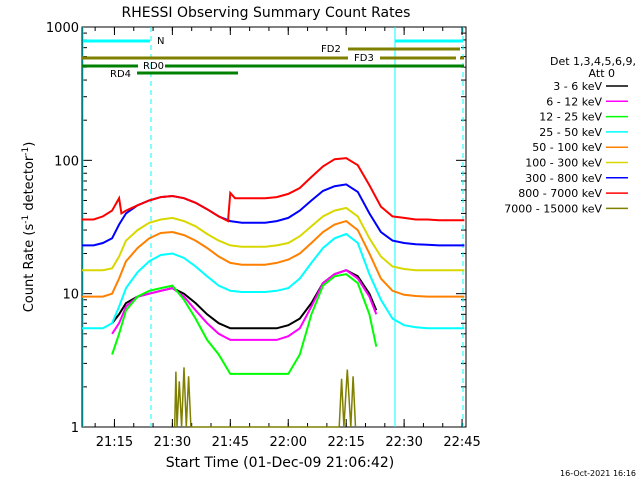 This screenshot has height=484, width=640. Describe the element at coordinates (570, 132) in the screenshot. I see `legend-label: 25 - 50 keV` at that location.